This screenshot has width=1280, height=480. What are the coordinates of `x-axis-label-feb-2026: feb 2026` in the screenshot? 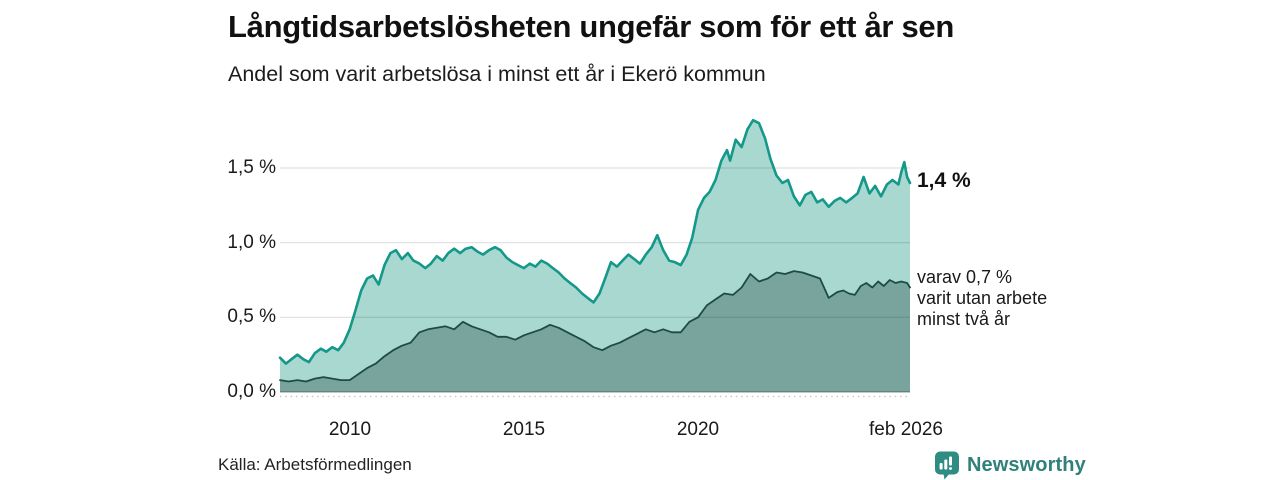 It's located at (906, 429).